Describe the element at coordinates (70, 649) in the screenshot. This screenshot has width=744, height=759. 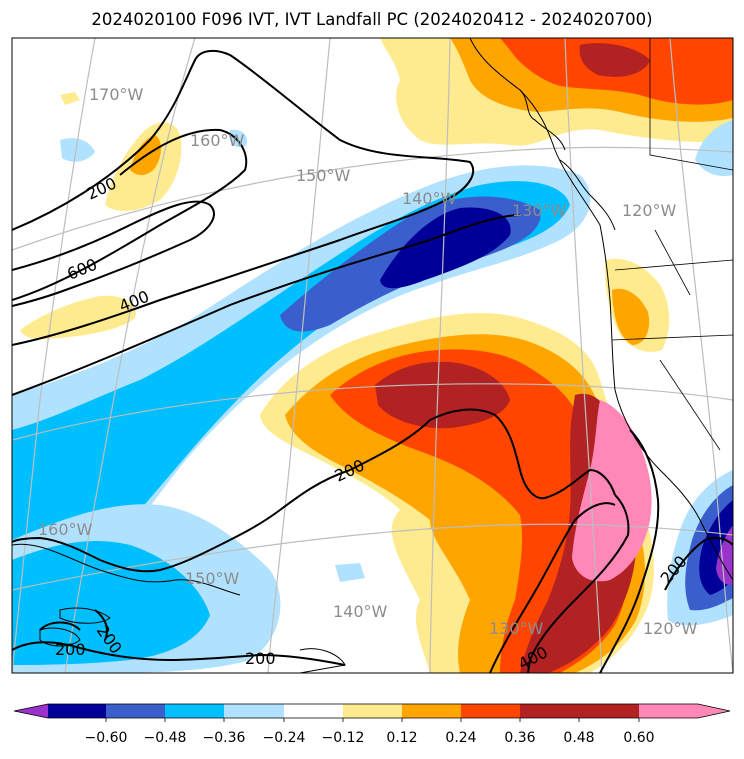
I see `contour-label-200-sw: 200` at that location.